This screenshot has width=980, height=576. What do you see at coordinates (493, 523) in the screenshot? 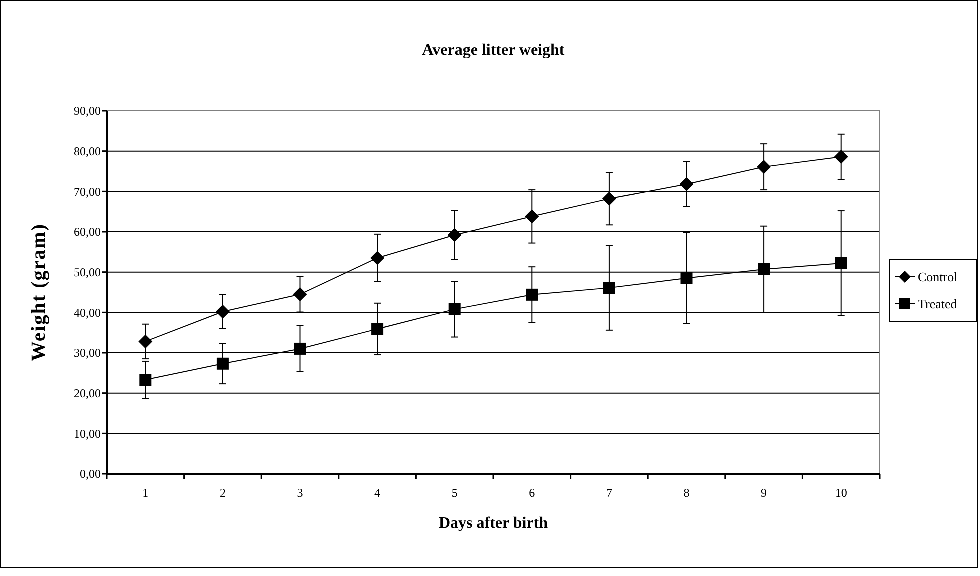
I see `x-axis-title: Days after birth` at bounding box center [493, 523].